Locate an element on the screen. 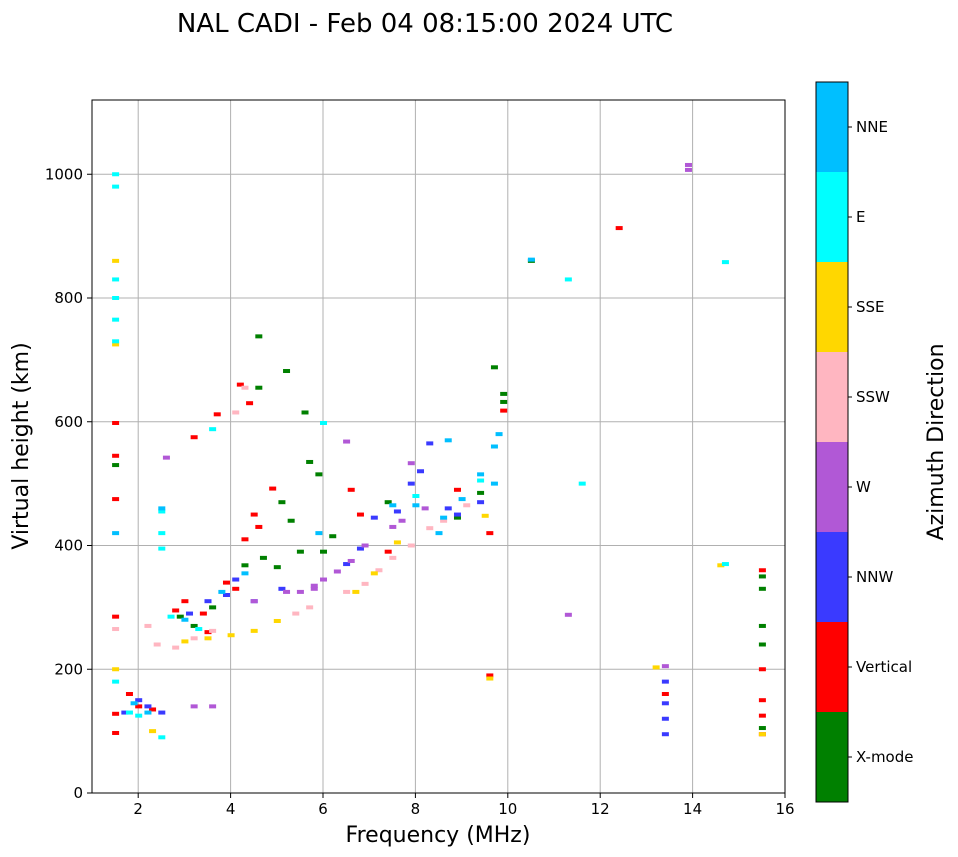 The width and height of the screenshot is (958, 857). colorbar-tick-label: X-mode is located at coordinates (884, 757).